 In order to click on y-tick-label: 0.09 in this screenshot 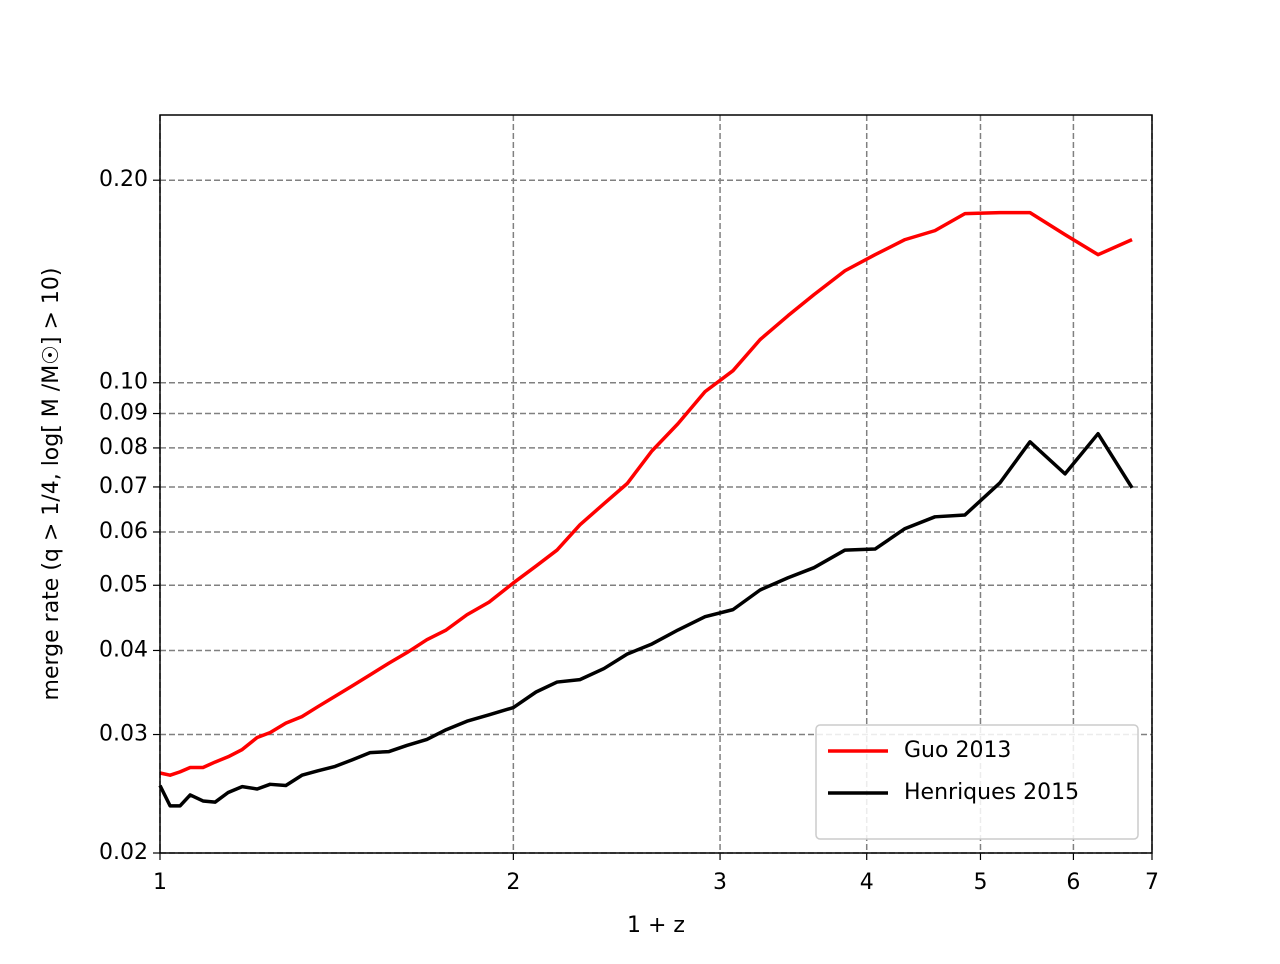, I will do `click(123, 413)`.